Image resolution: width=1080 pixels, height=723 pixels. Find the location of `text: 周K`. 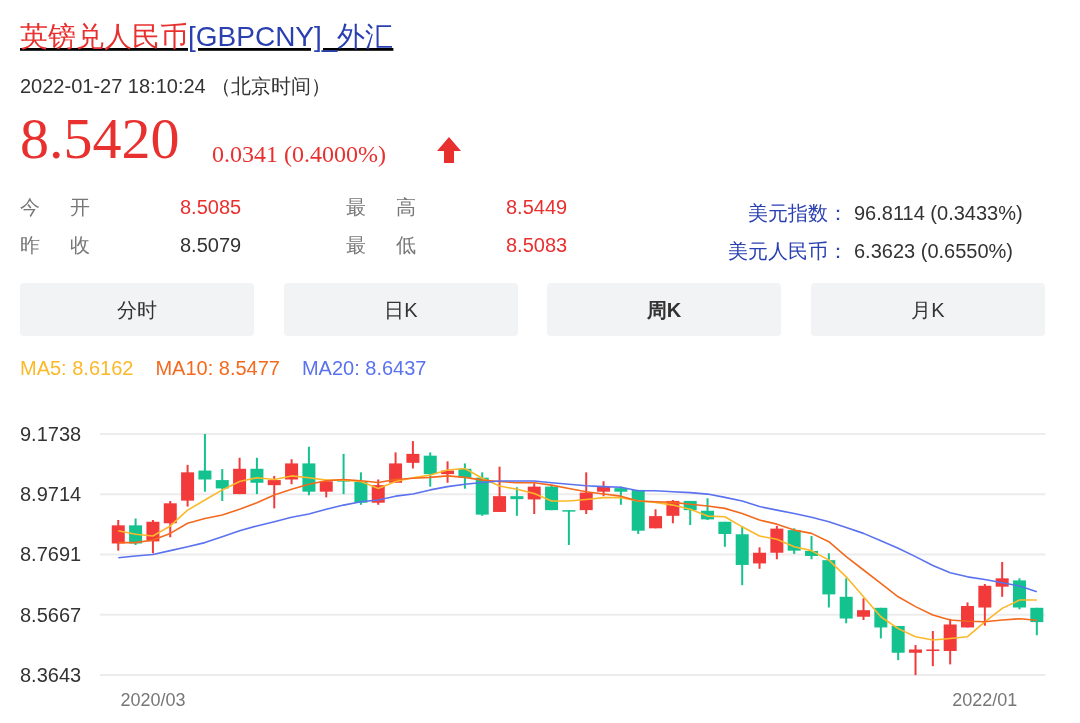

text: 周K is located at coordinates (663, 310).